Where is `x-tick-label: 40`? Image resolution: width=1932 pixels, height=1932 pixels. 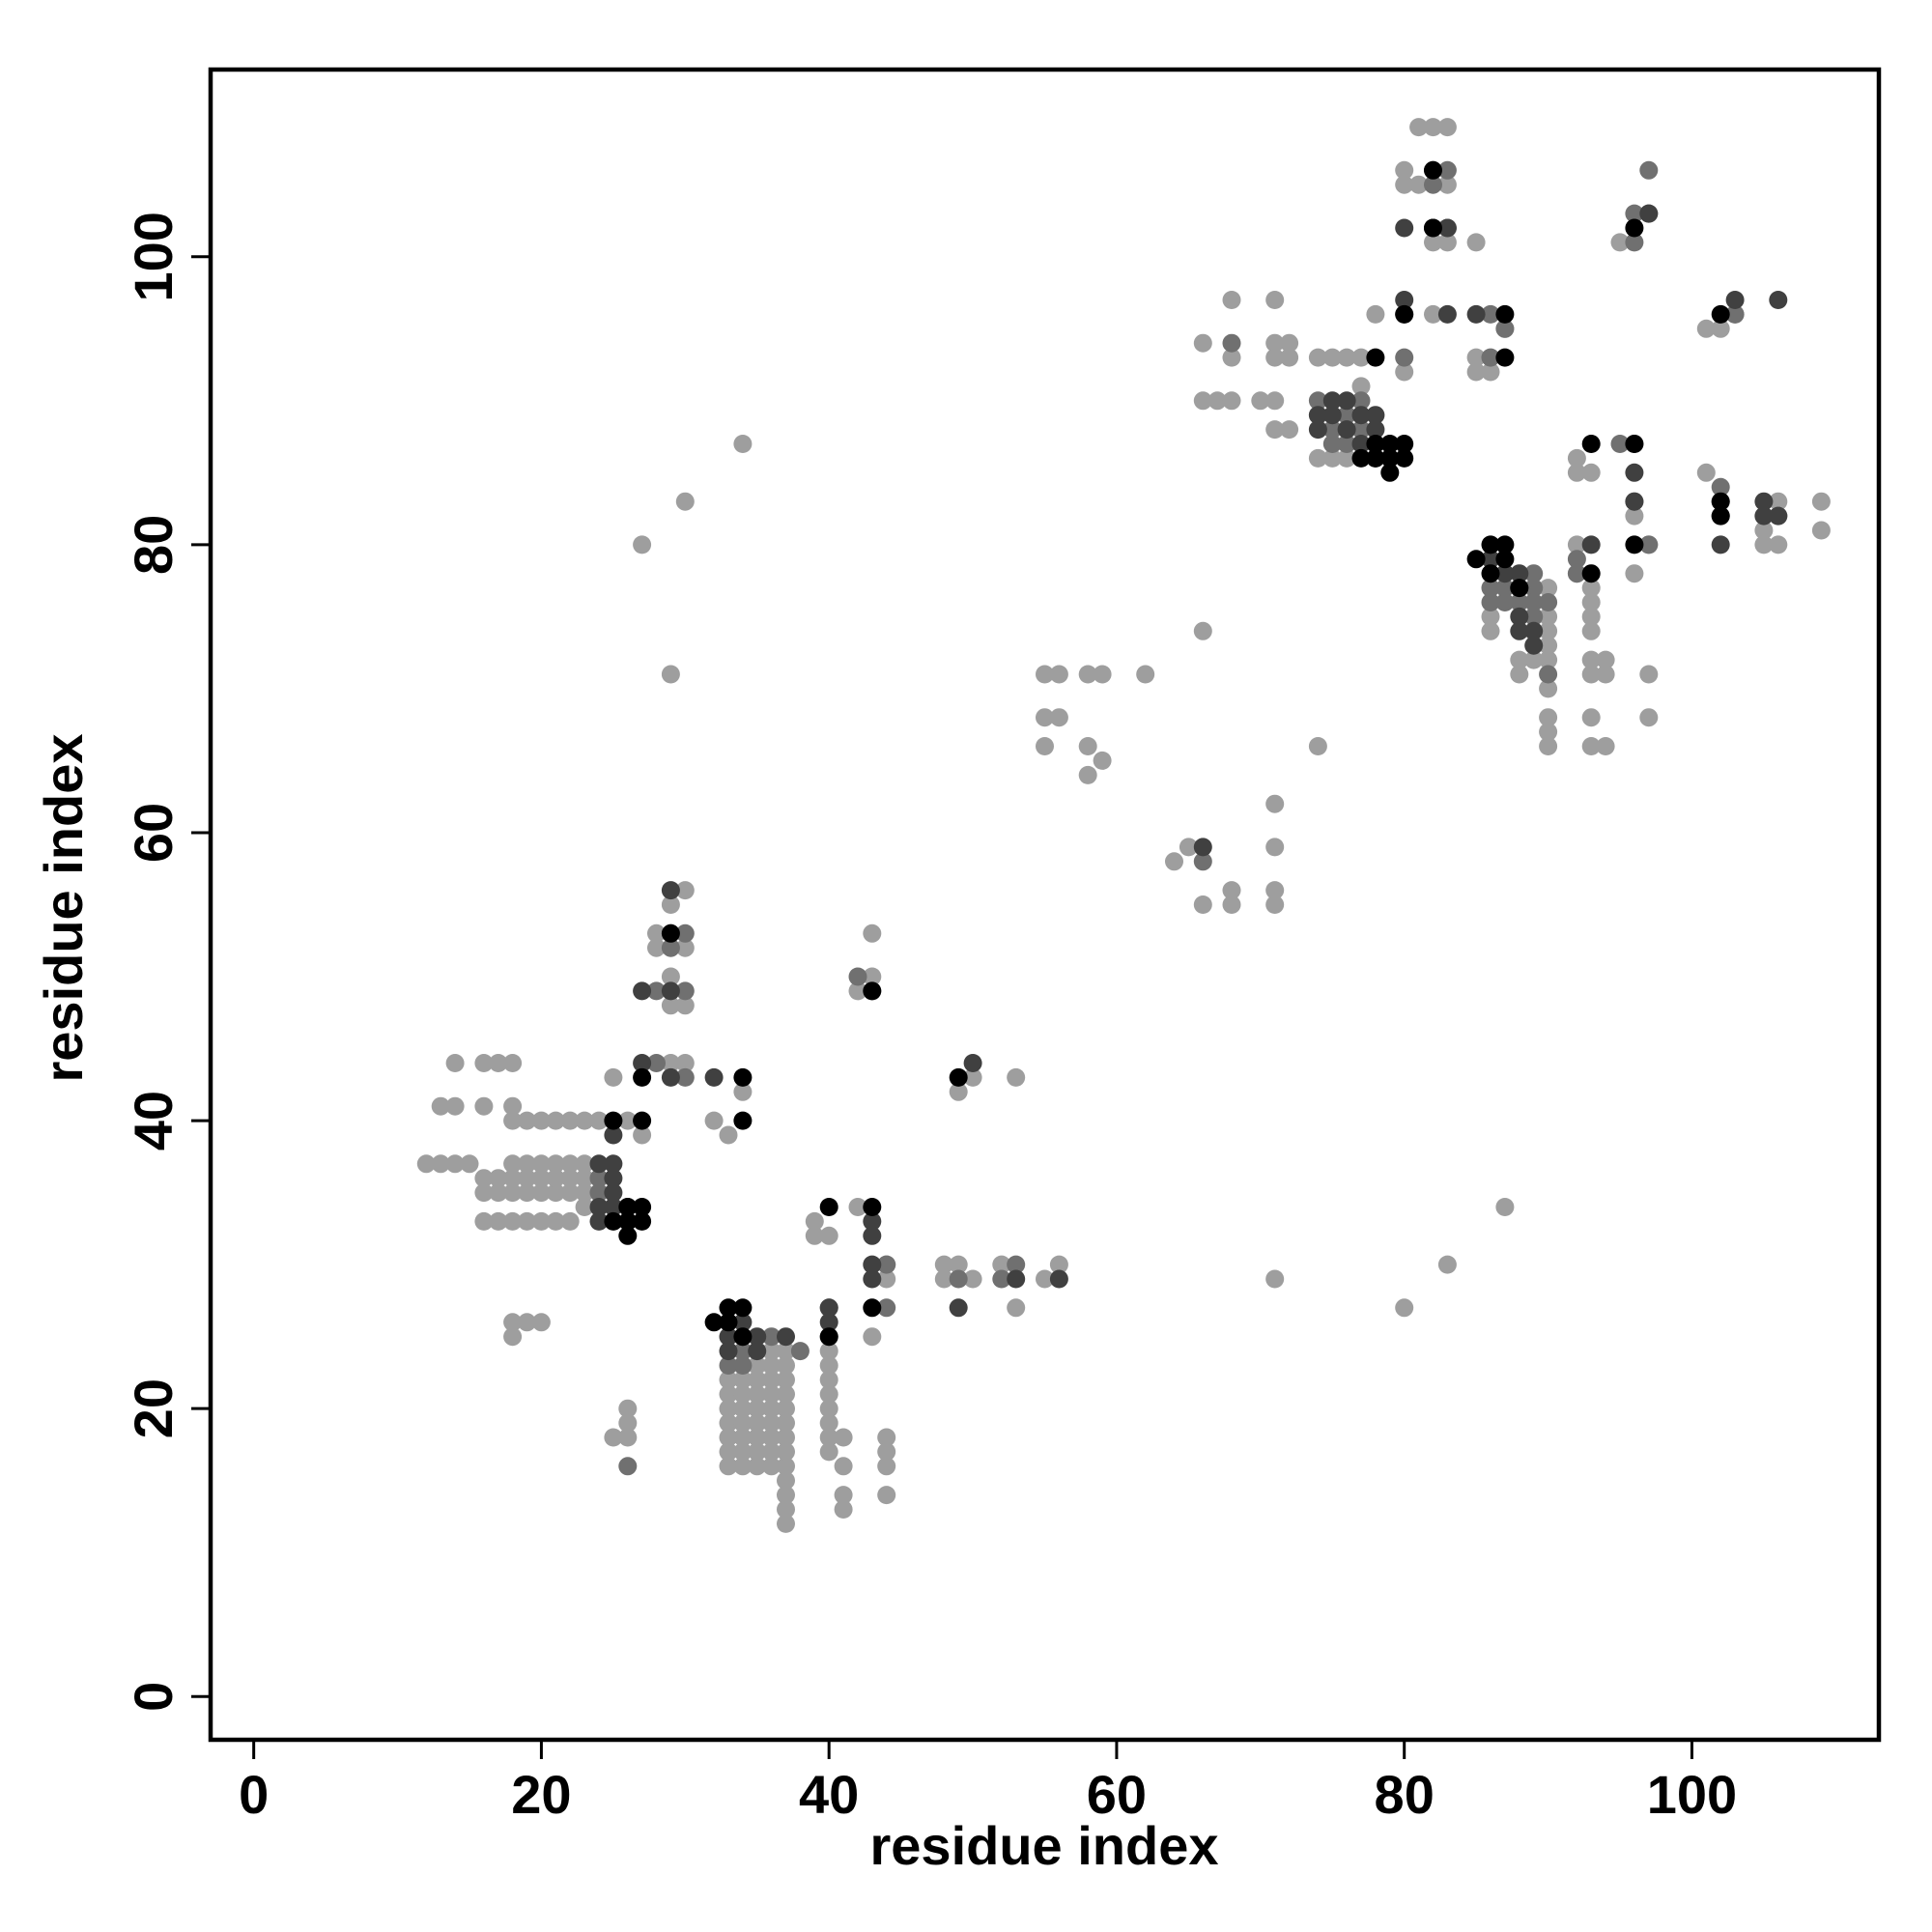 x-tick-label: 40 is located at coordinates (829, 1794).